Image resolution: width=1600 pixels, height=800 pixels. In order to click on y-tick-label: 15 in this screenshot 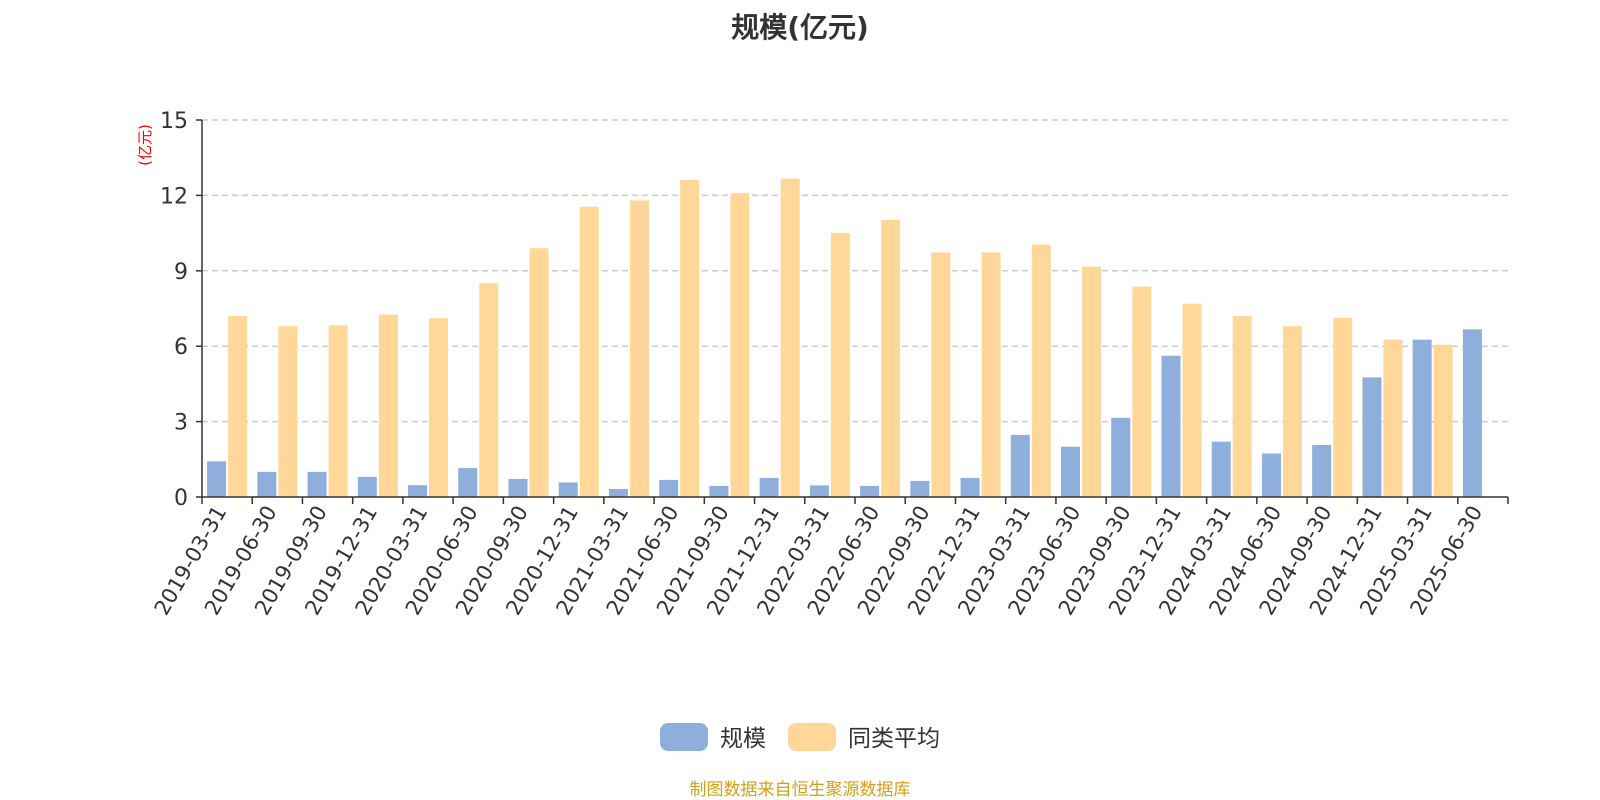, I will do `click(174, 121)`.